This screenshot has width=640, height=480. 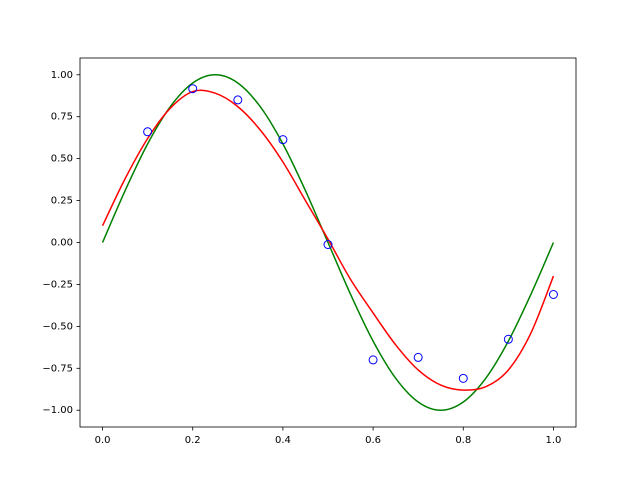 I want to click on y-tick-label: −1.00, so click(x=57, y=410).